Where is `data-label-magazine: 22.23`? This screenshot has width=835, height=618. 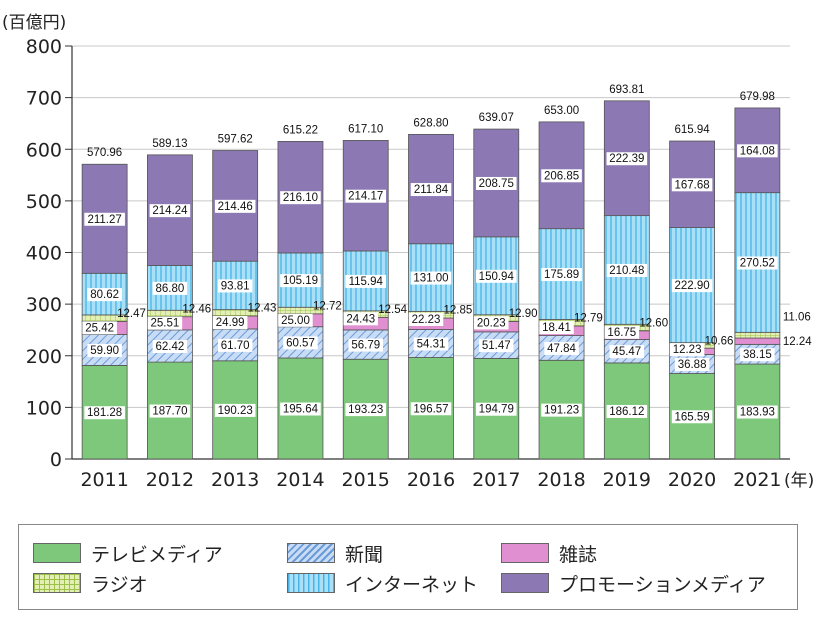 data-label-magazine: 22.23 is located at coordinates (426, 320).